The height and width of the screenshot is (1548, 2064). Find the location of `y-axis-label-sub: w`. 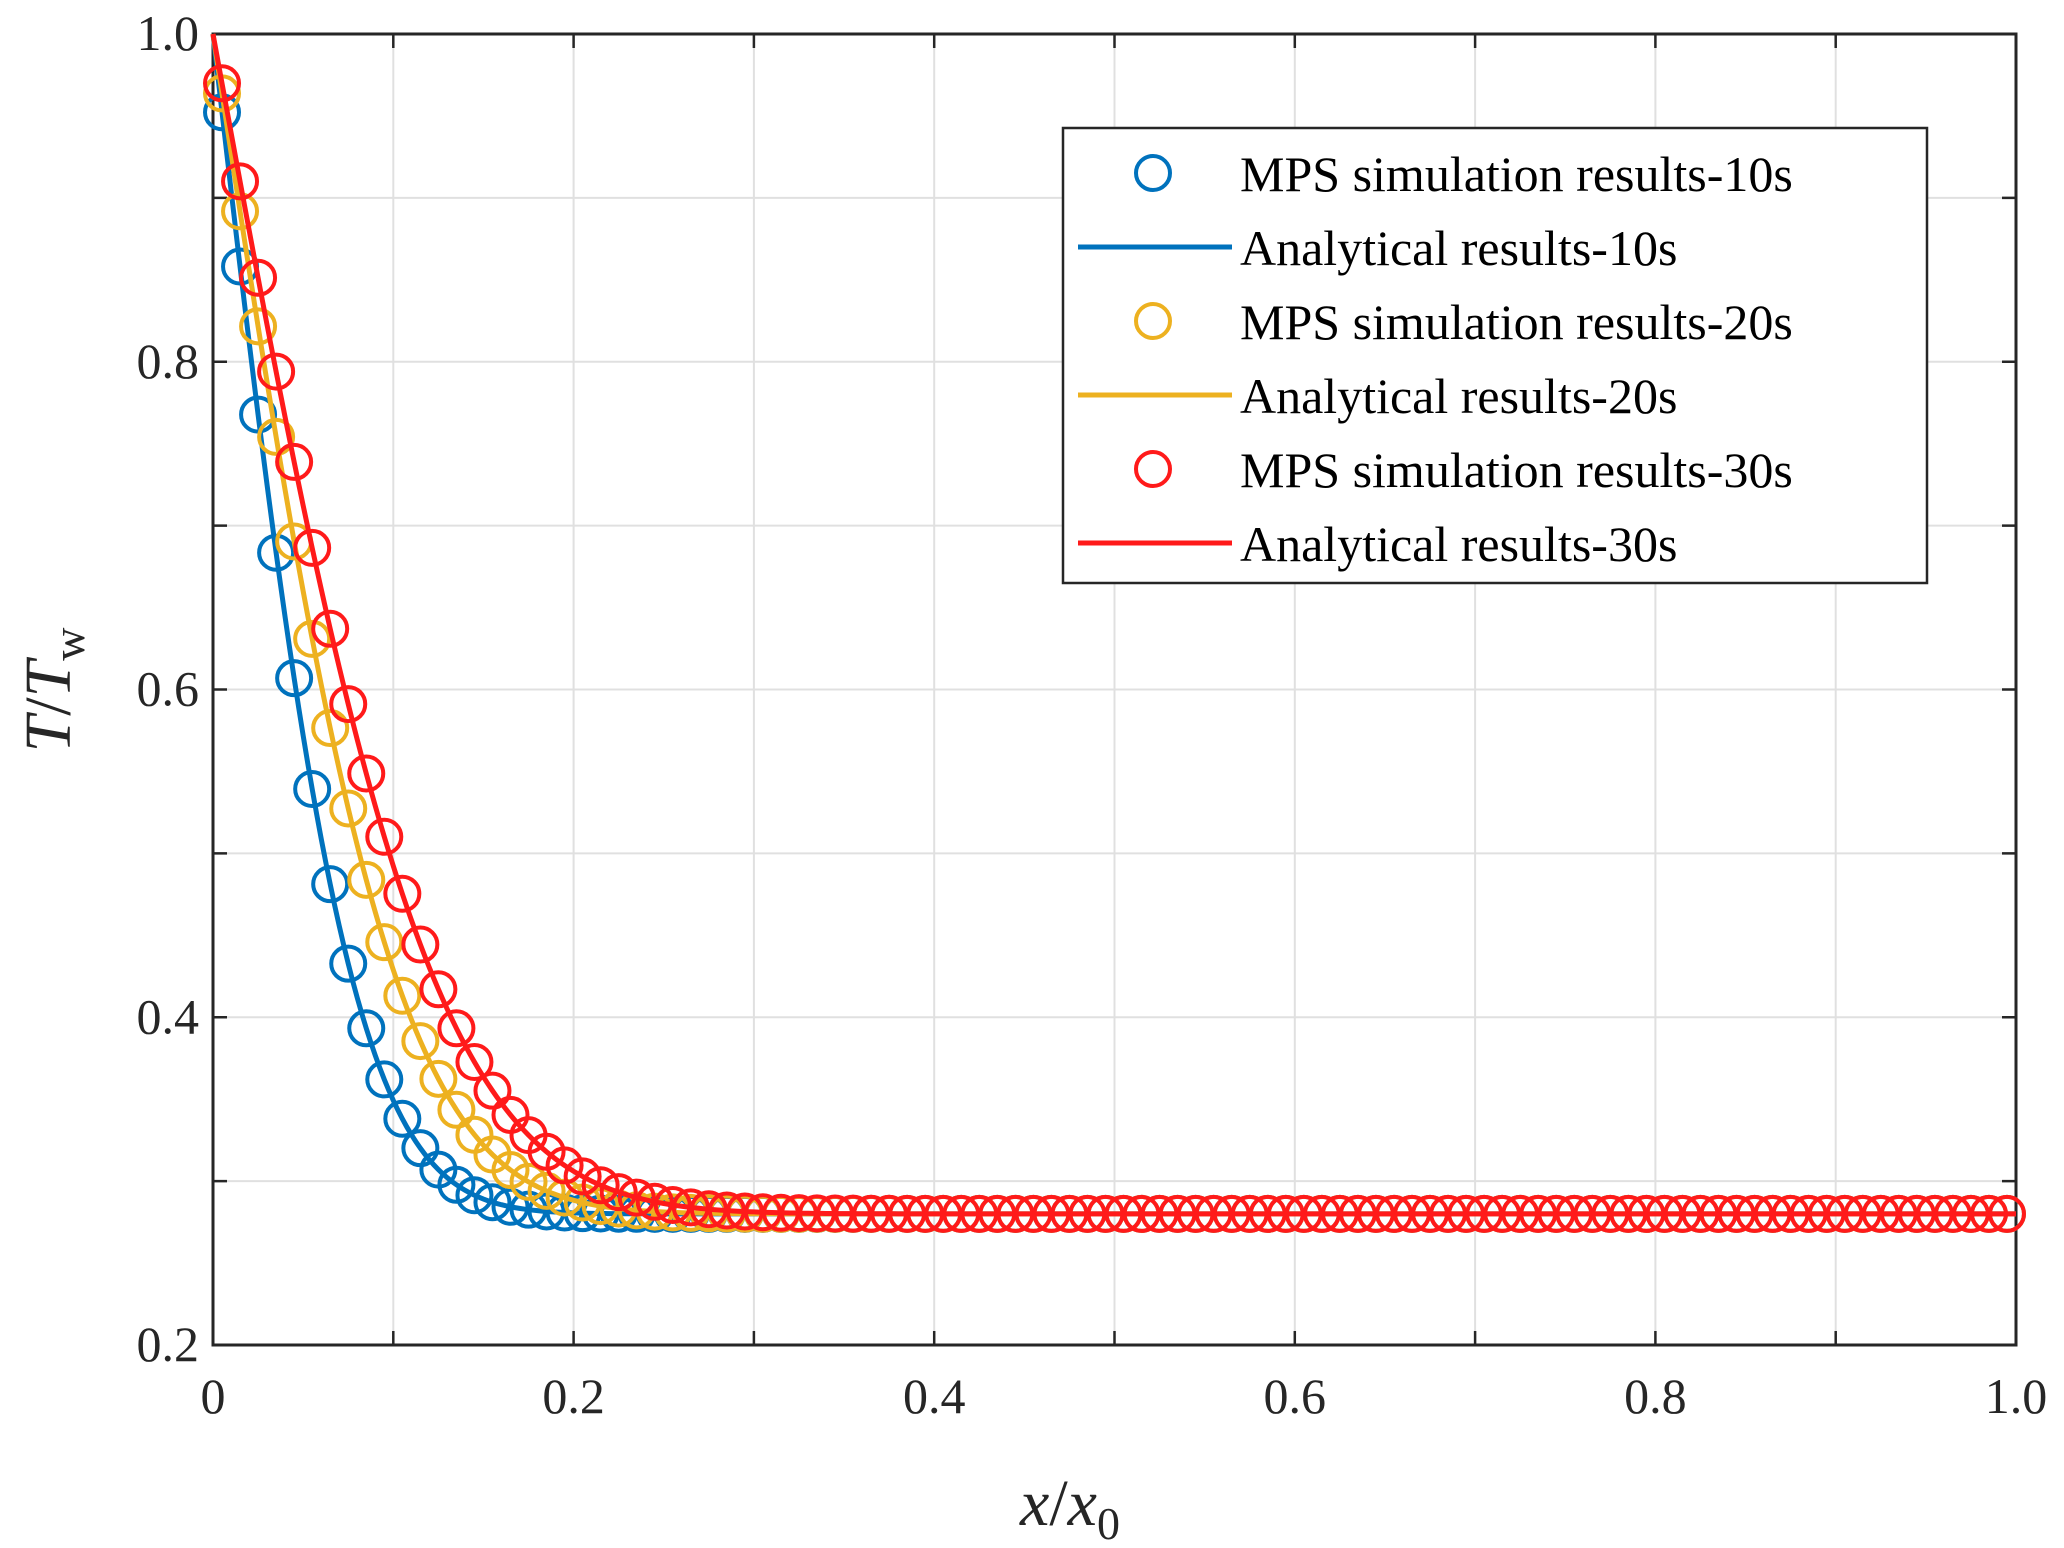

y-axis-label-sub: w is located at coordinates (68, 644).